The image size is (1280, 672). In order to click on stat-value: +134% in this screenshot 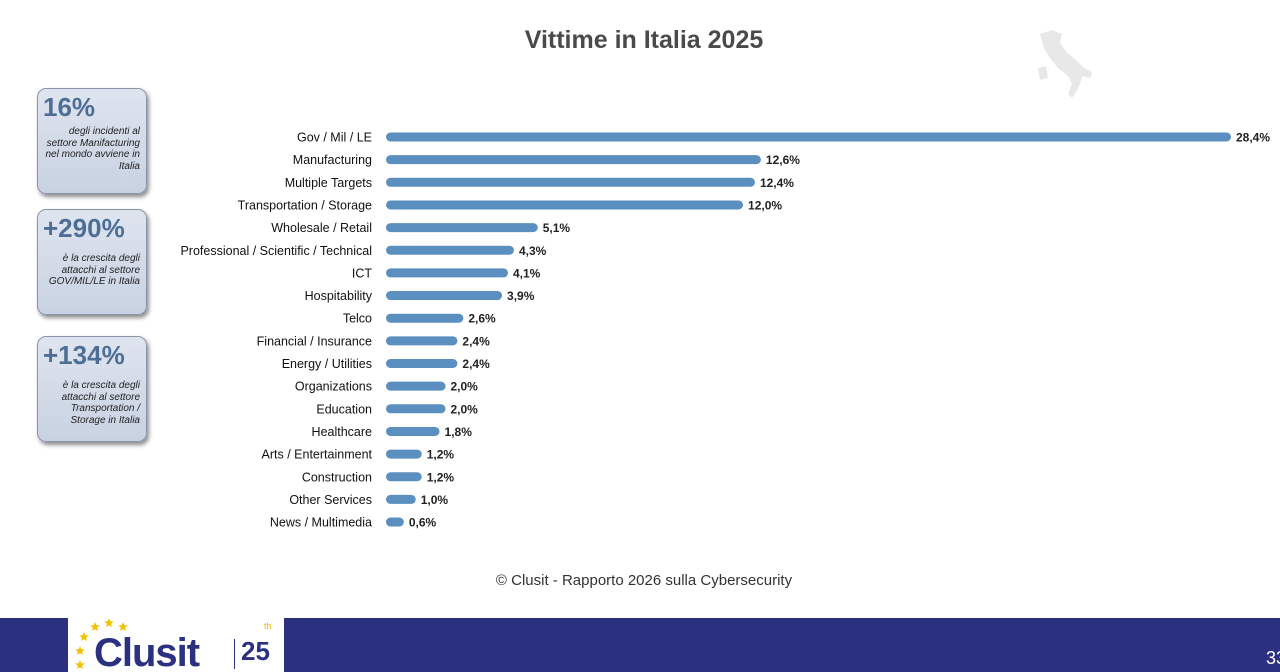, I will do `click(84, 355)`.